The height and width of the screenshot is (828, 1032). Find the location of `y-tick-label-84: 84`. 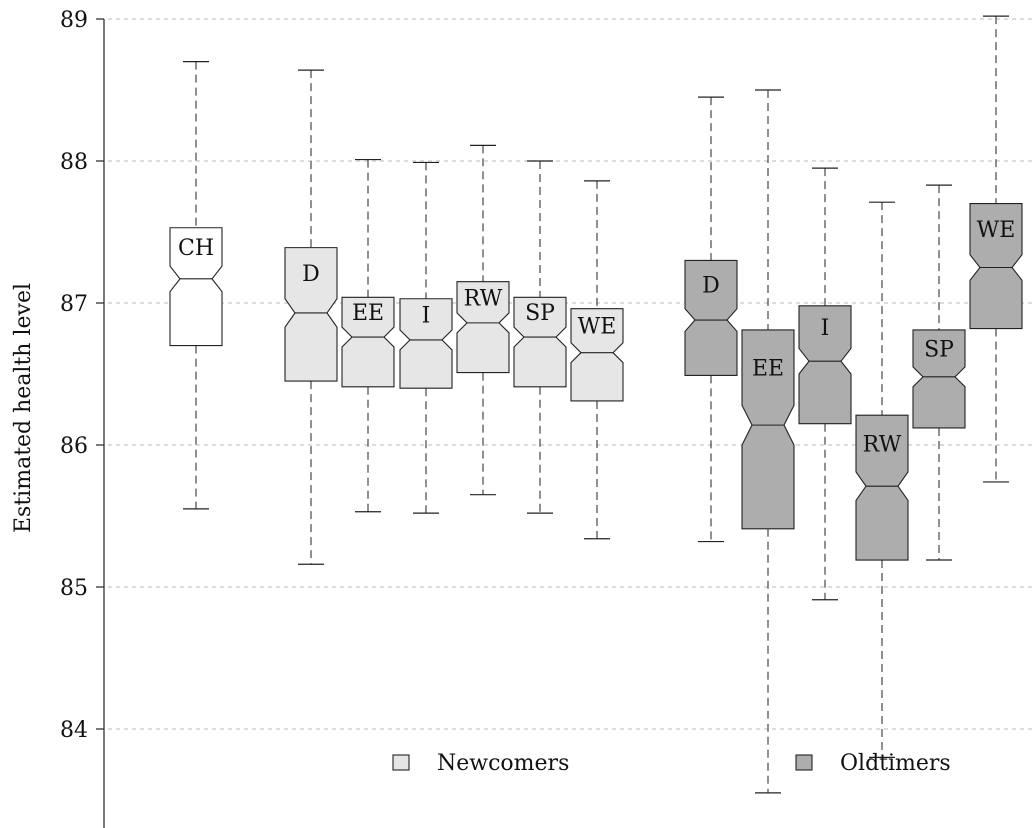

y-tick-label-84: 84 is located at coordinates (74, 730).